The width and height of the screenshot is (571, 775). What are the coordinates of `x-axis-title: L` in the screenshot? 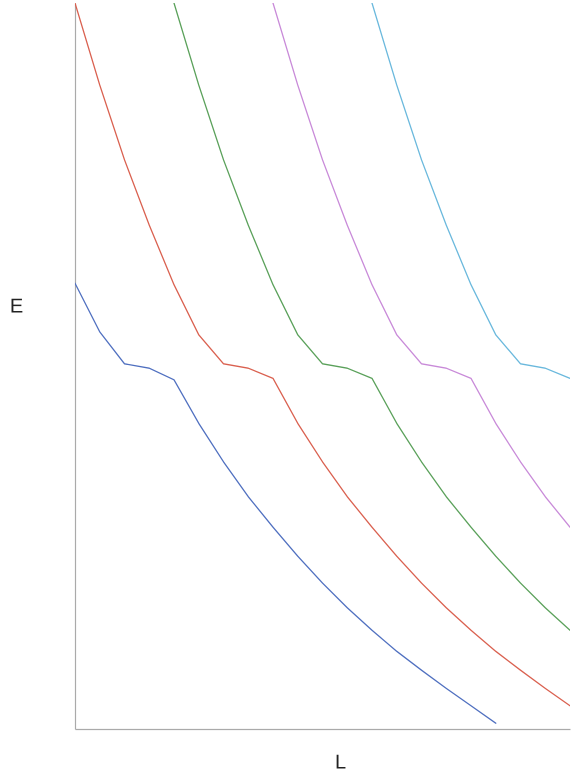 It's located at (340, 763).